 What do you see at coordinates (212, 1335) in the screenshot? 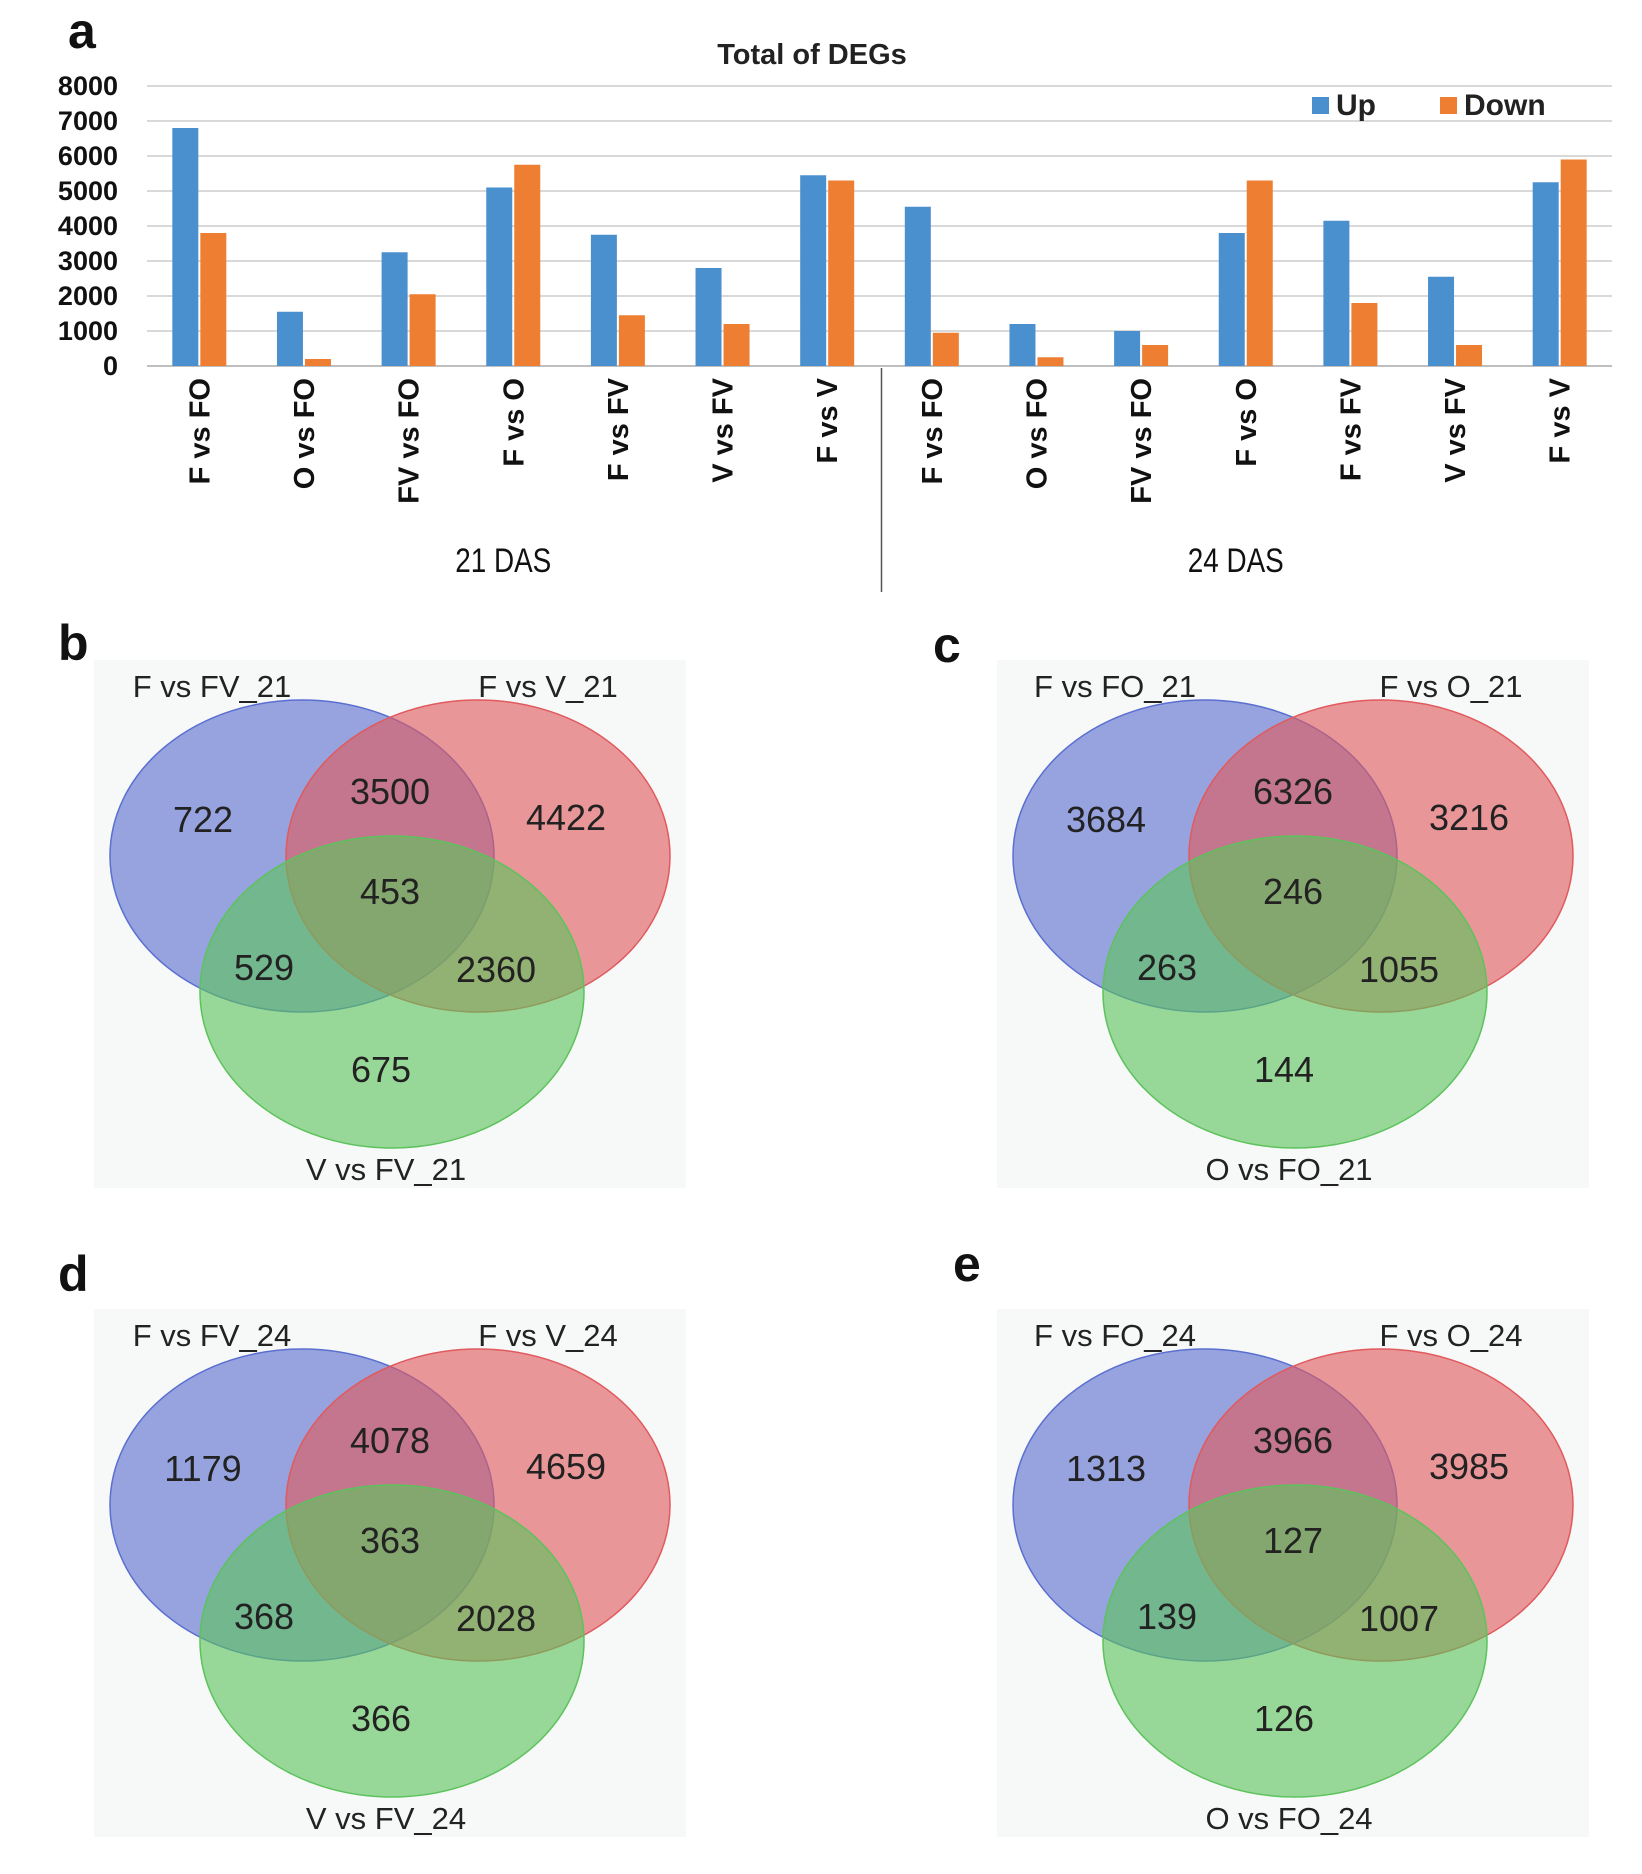
I see `venn-set-label-1: F vs FV_24` at bounding box center [212, 1335].